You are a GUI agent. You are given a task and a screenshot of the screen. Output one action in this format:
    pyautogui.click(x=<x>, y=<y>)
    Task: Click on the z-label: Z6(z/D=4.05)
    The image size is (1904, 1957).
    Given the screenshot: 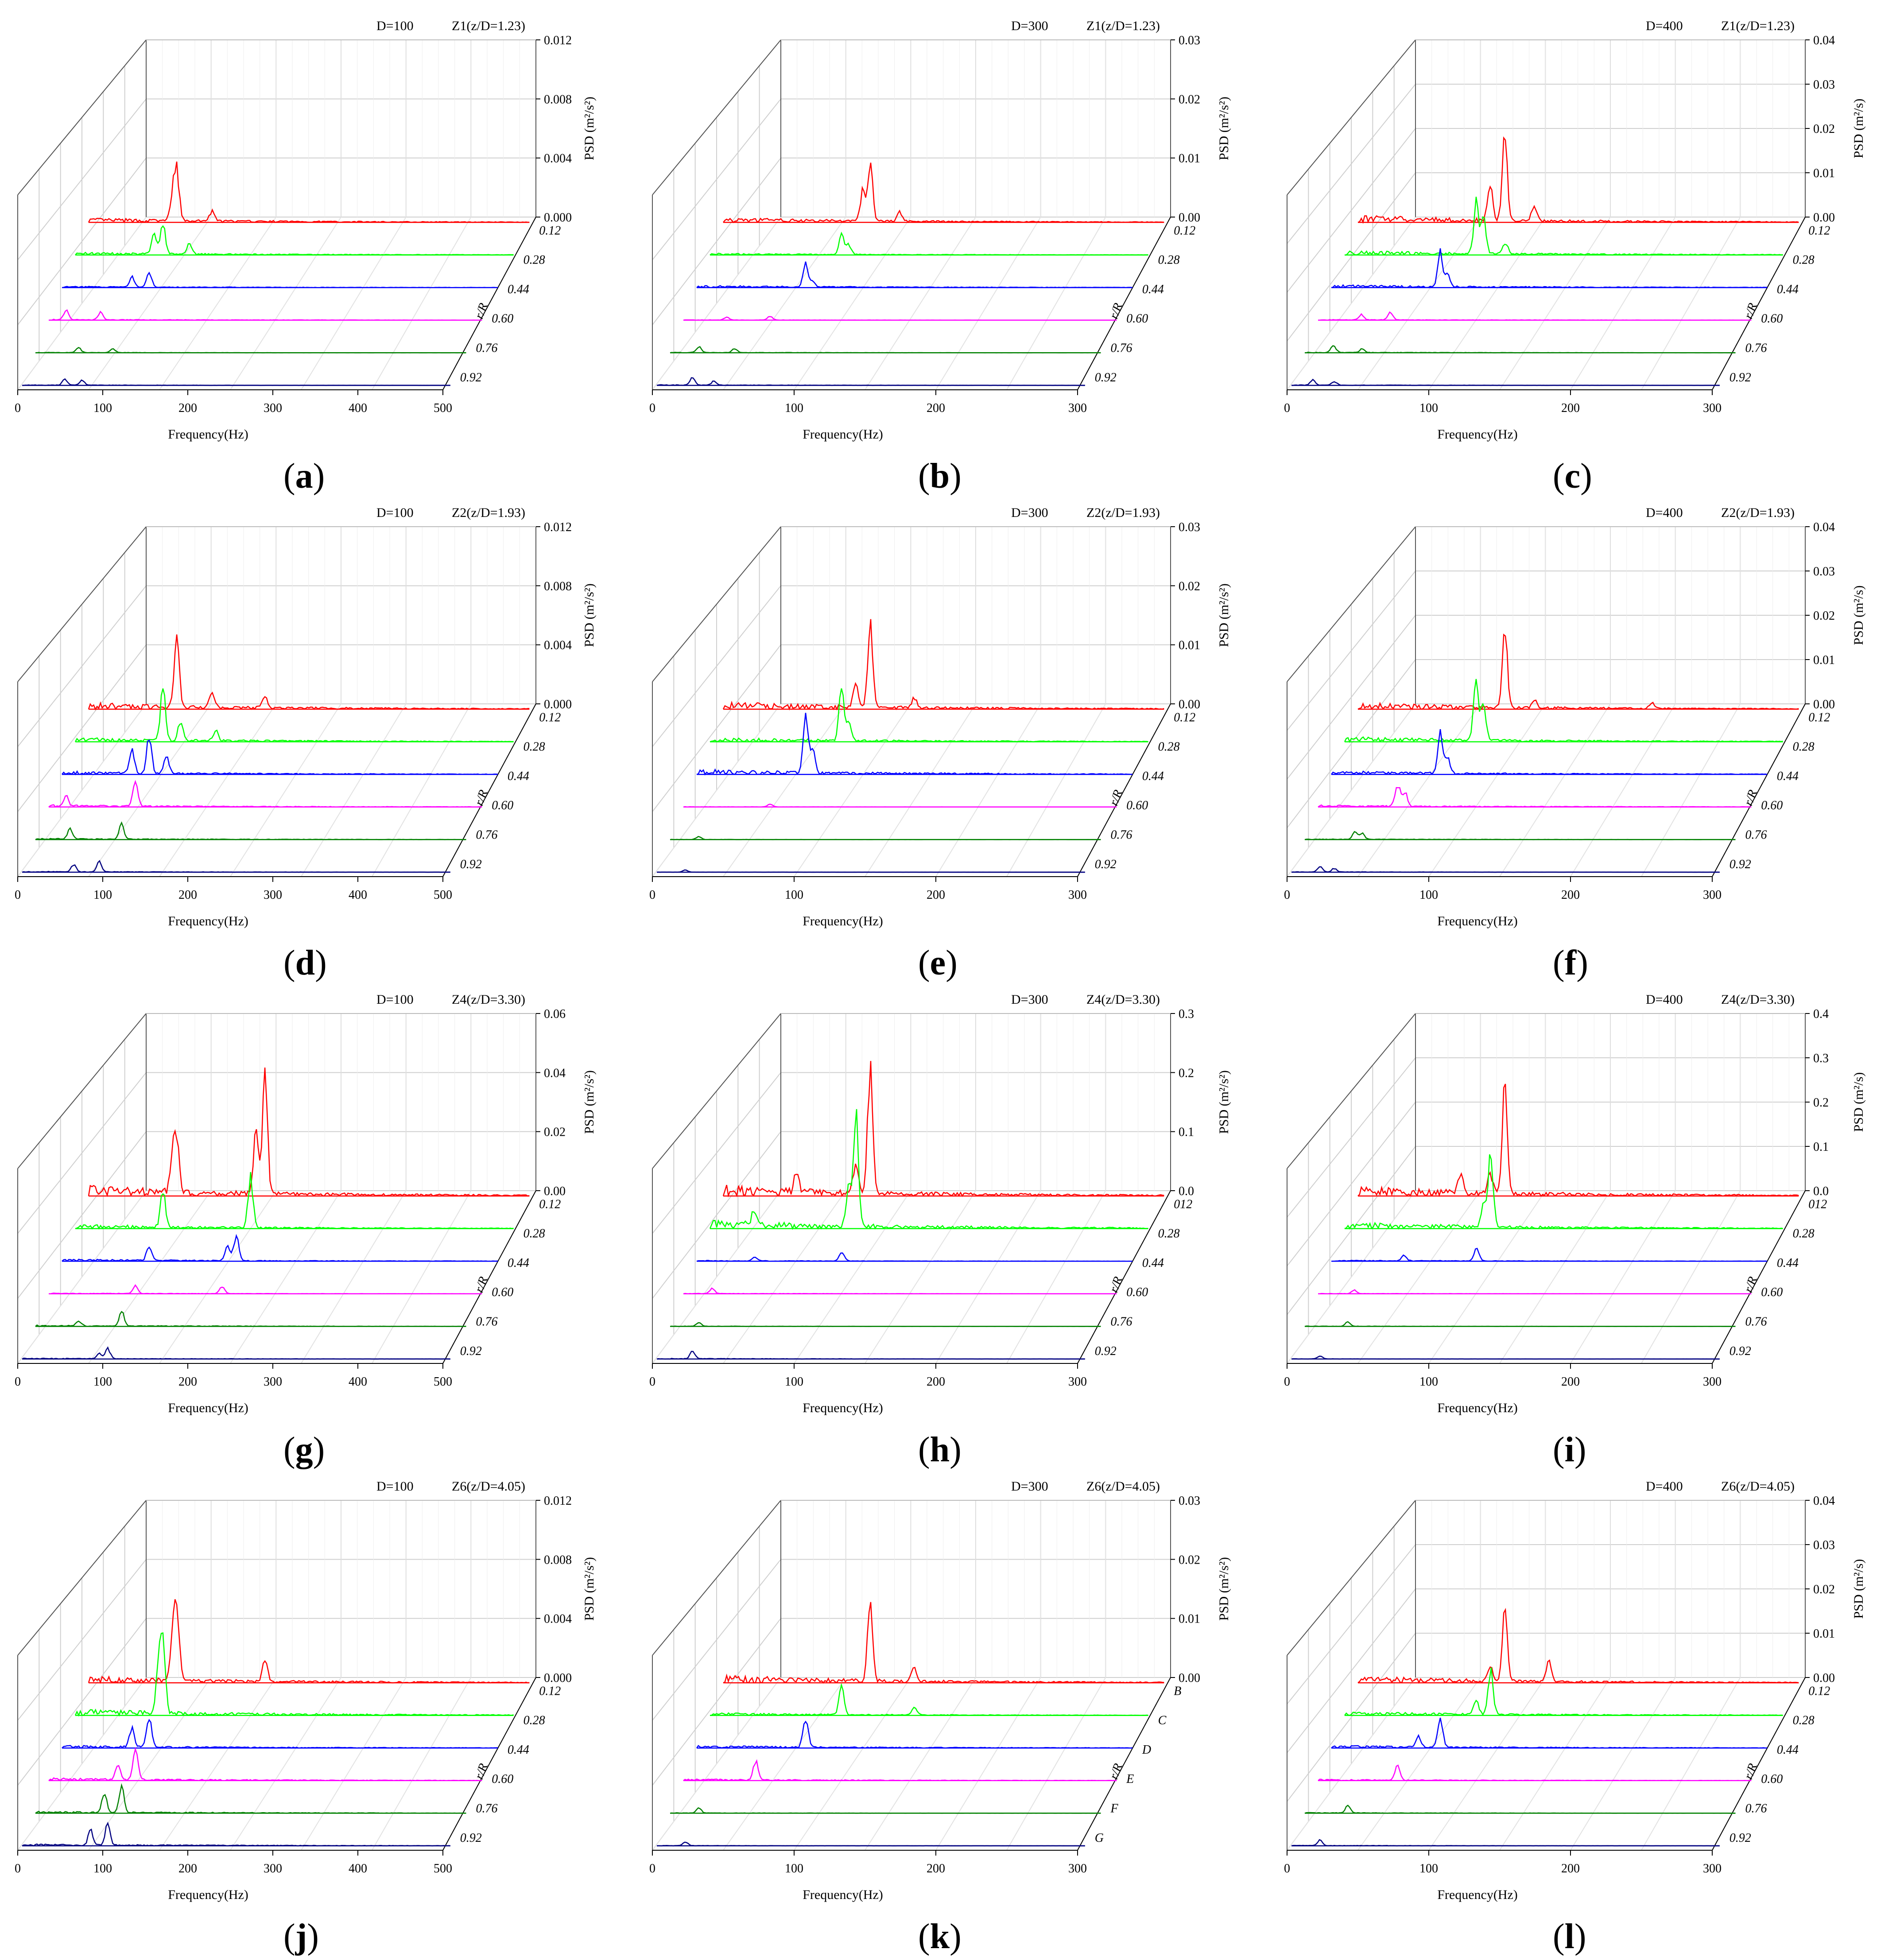 What is the action you would take?
    pyautogui.click(x=1758, y=1486)
    